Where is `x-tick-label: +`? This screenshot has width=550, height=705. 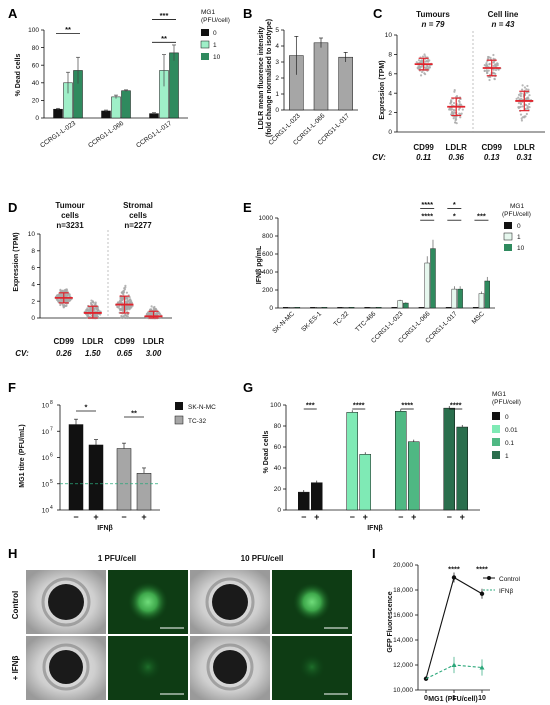 x-tick-label: + is located at coordinates (316, 517).